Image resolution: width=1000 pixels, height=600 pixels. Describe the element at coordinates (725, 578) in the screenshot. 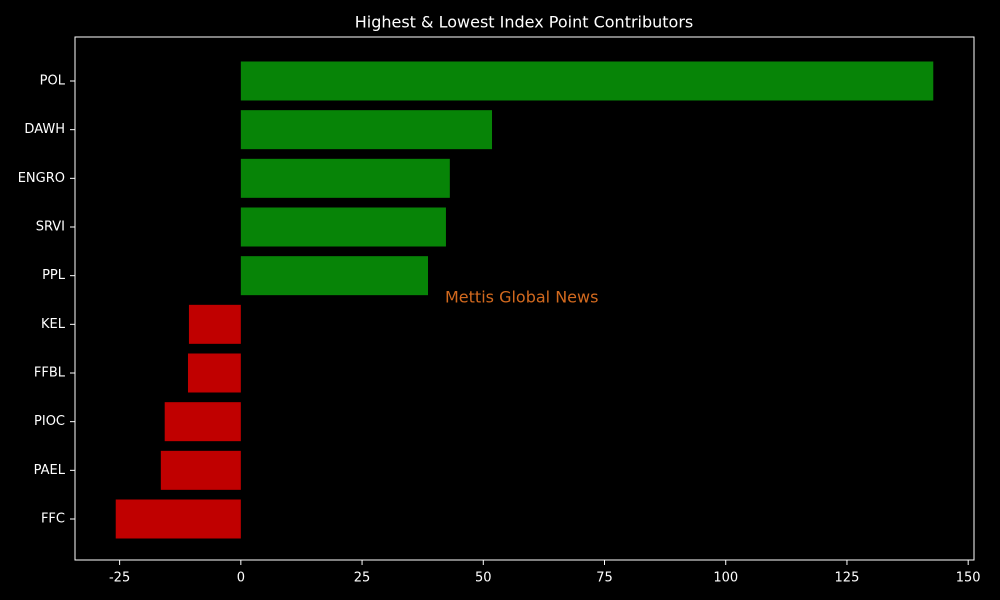

I see `x-tick-label: 100` at that location.